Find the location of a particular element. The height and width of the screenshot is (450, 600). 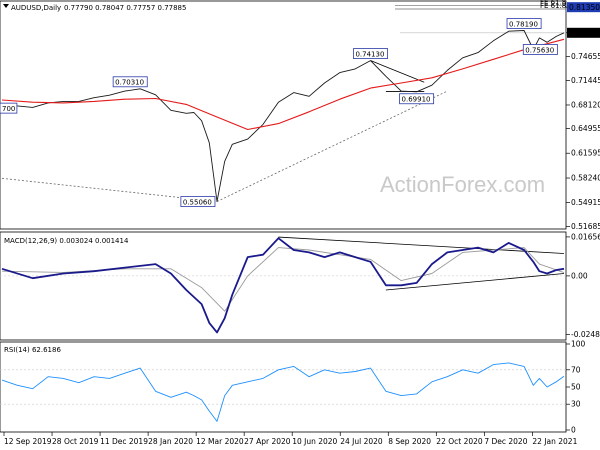

price-annotation: 0.78190 is located at coordinates (523, 24).